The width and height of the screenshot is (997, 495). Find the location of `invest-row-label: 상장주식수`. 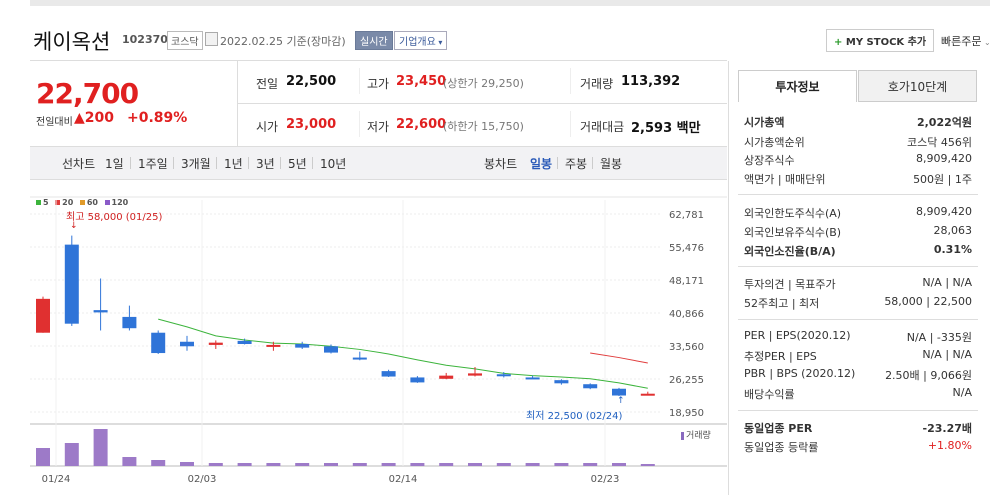

invest-row-label: 상장주식수 is located at coordinates (769, 160).